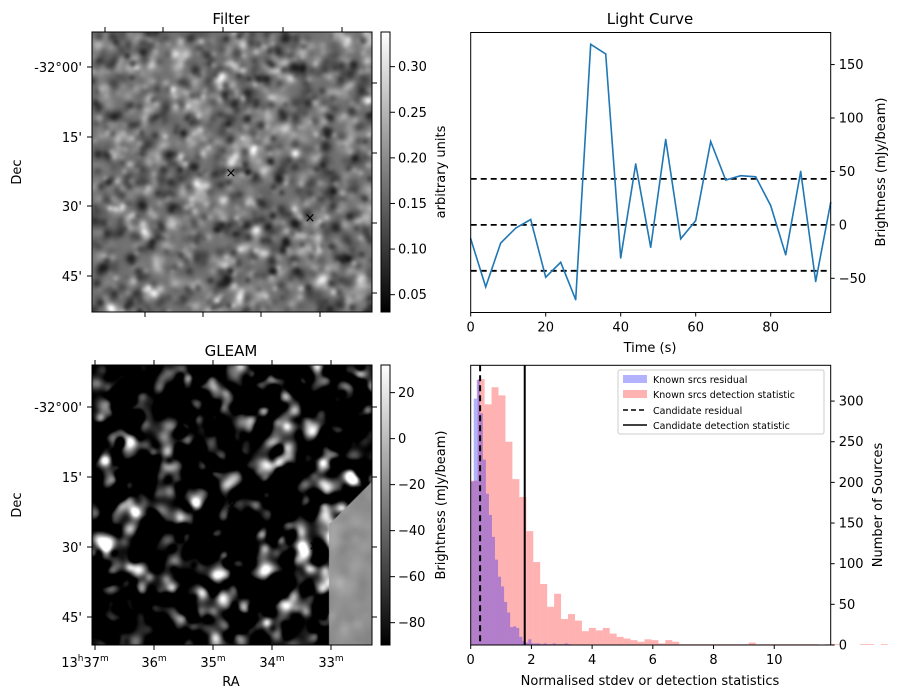 This screenshot has height=699, width=898. I want to click on gleam-image, so click(232, 505).